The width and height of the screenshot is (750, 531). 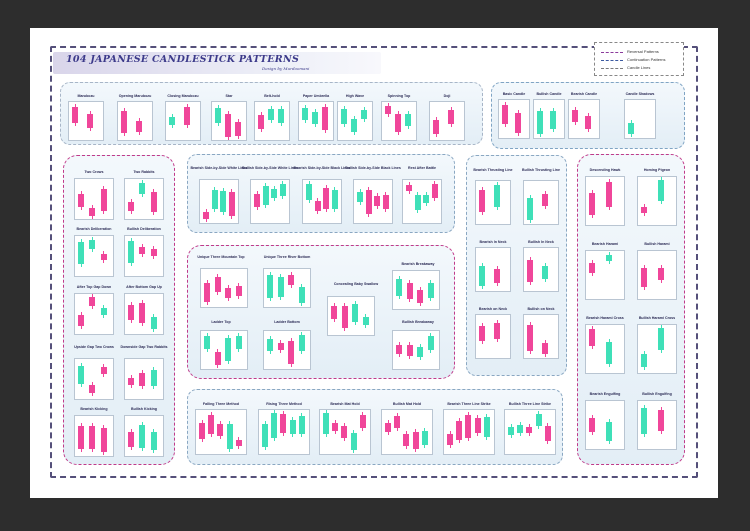 What do you see at coordinates (351, 316) in the screenshot?
I see `concealing-baby-swallow-card` at bounding box center [351, 316].